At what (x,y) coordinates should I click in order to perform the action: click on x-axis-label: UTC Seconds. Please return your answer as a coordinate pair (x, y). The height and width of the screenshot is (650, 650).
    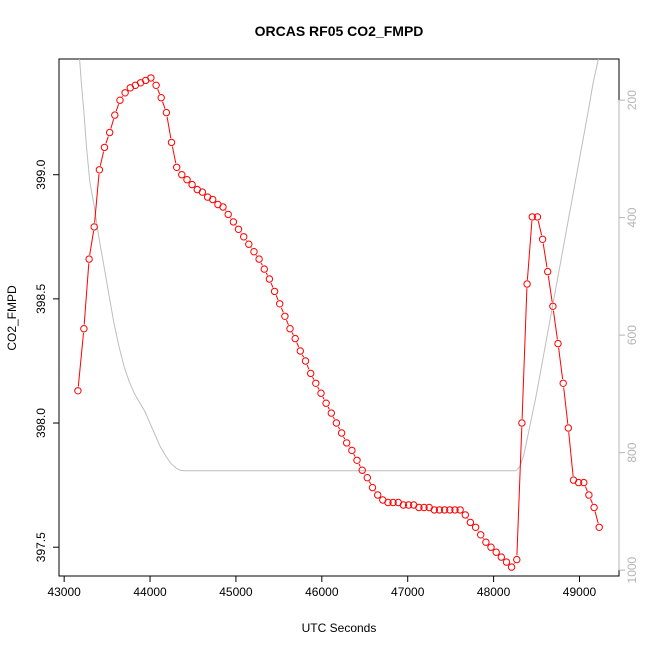
    Looking at the image, I should click on (339, 628).